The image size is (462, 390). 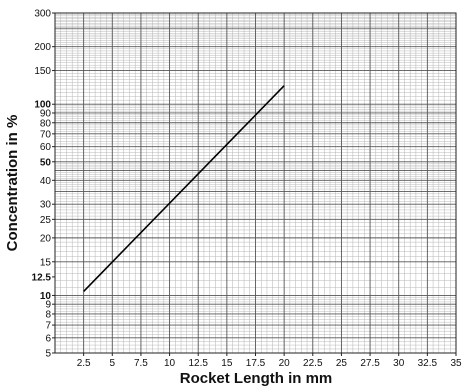 I want to click on x-tick-label: 32.5, so click(x=428, y=363).